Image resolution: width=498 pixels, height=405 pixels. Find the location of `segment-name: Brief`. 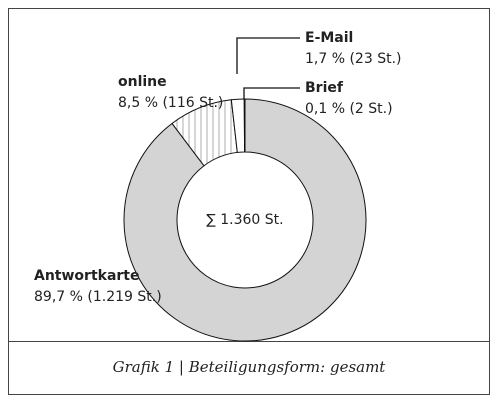

segment-name: Brief is located at coordinates (324, 88).